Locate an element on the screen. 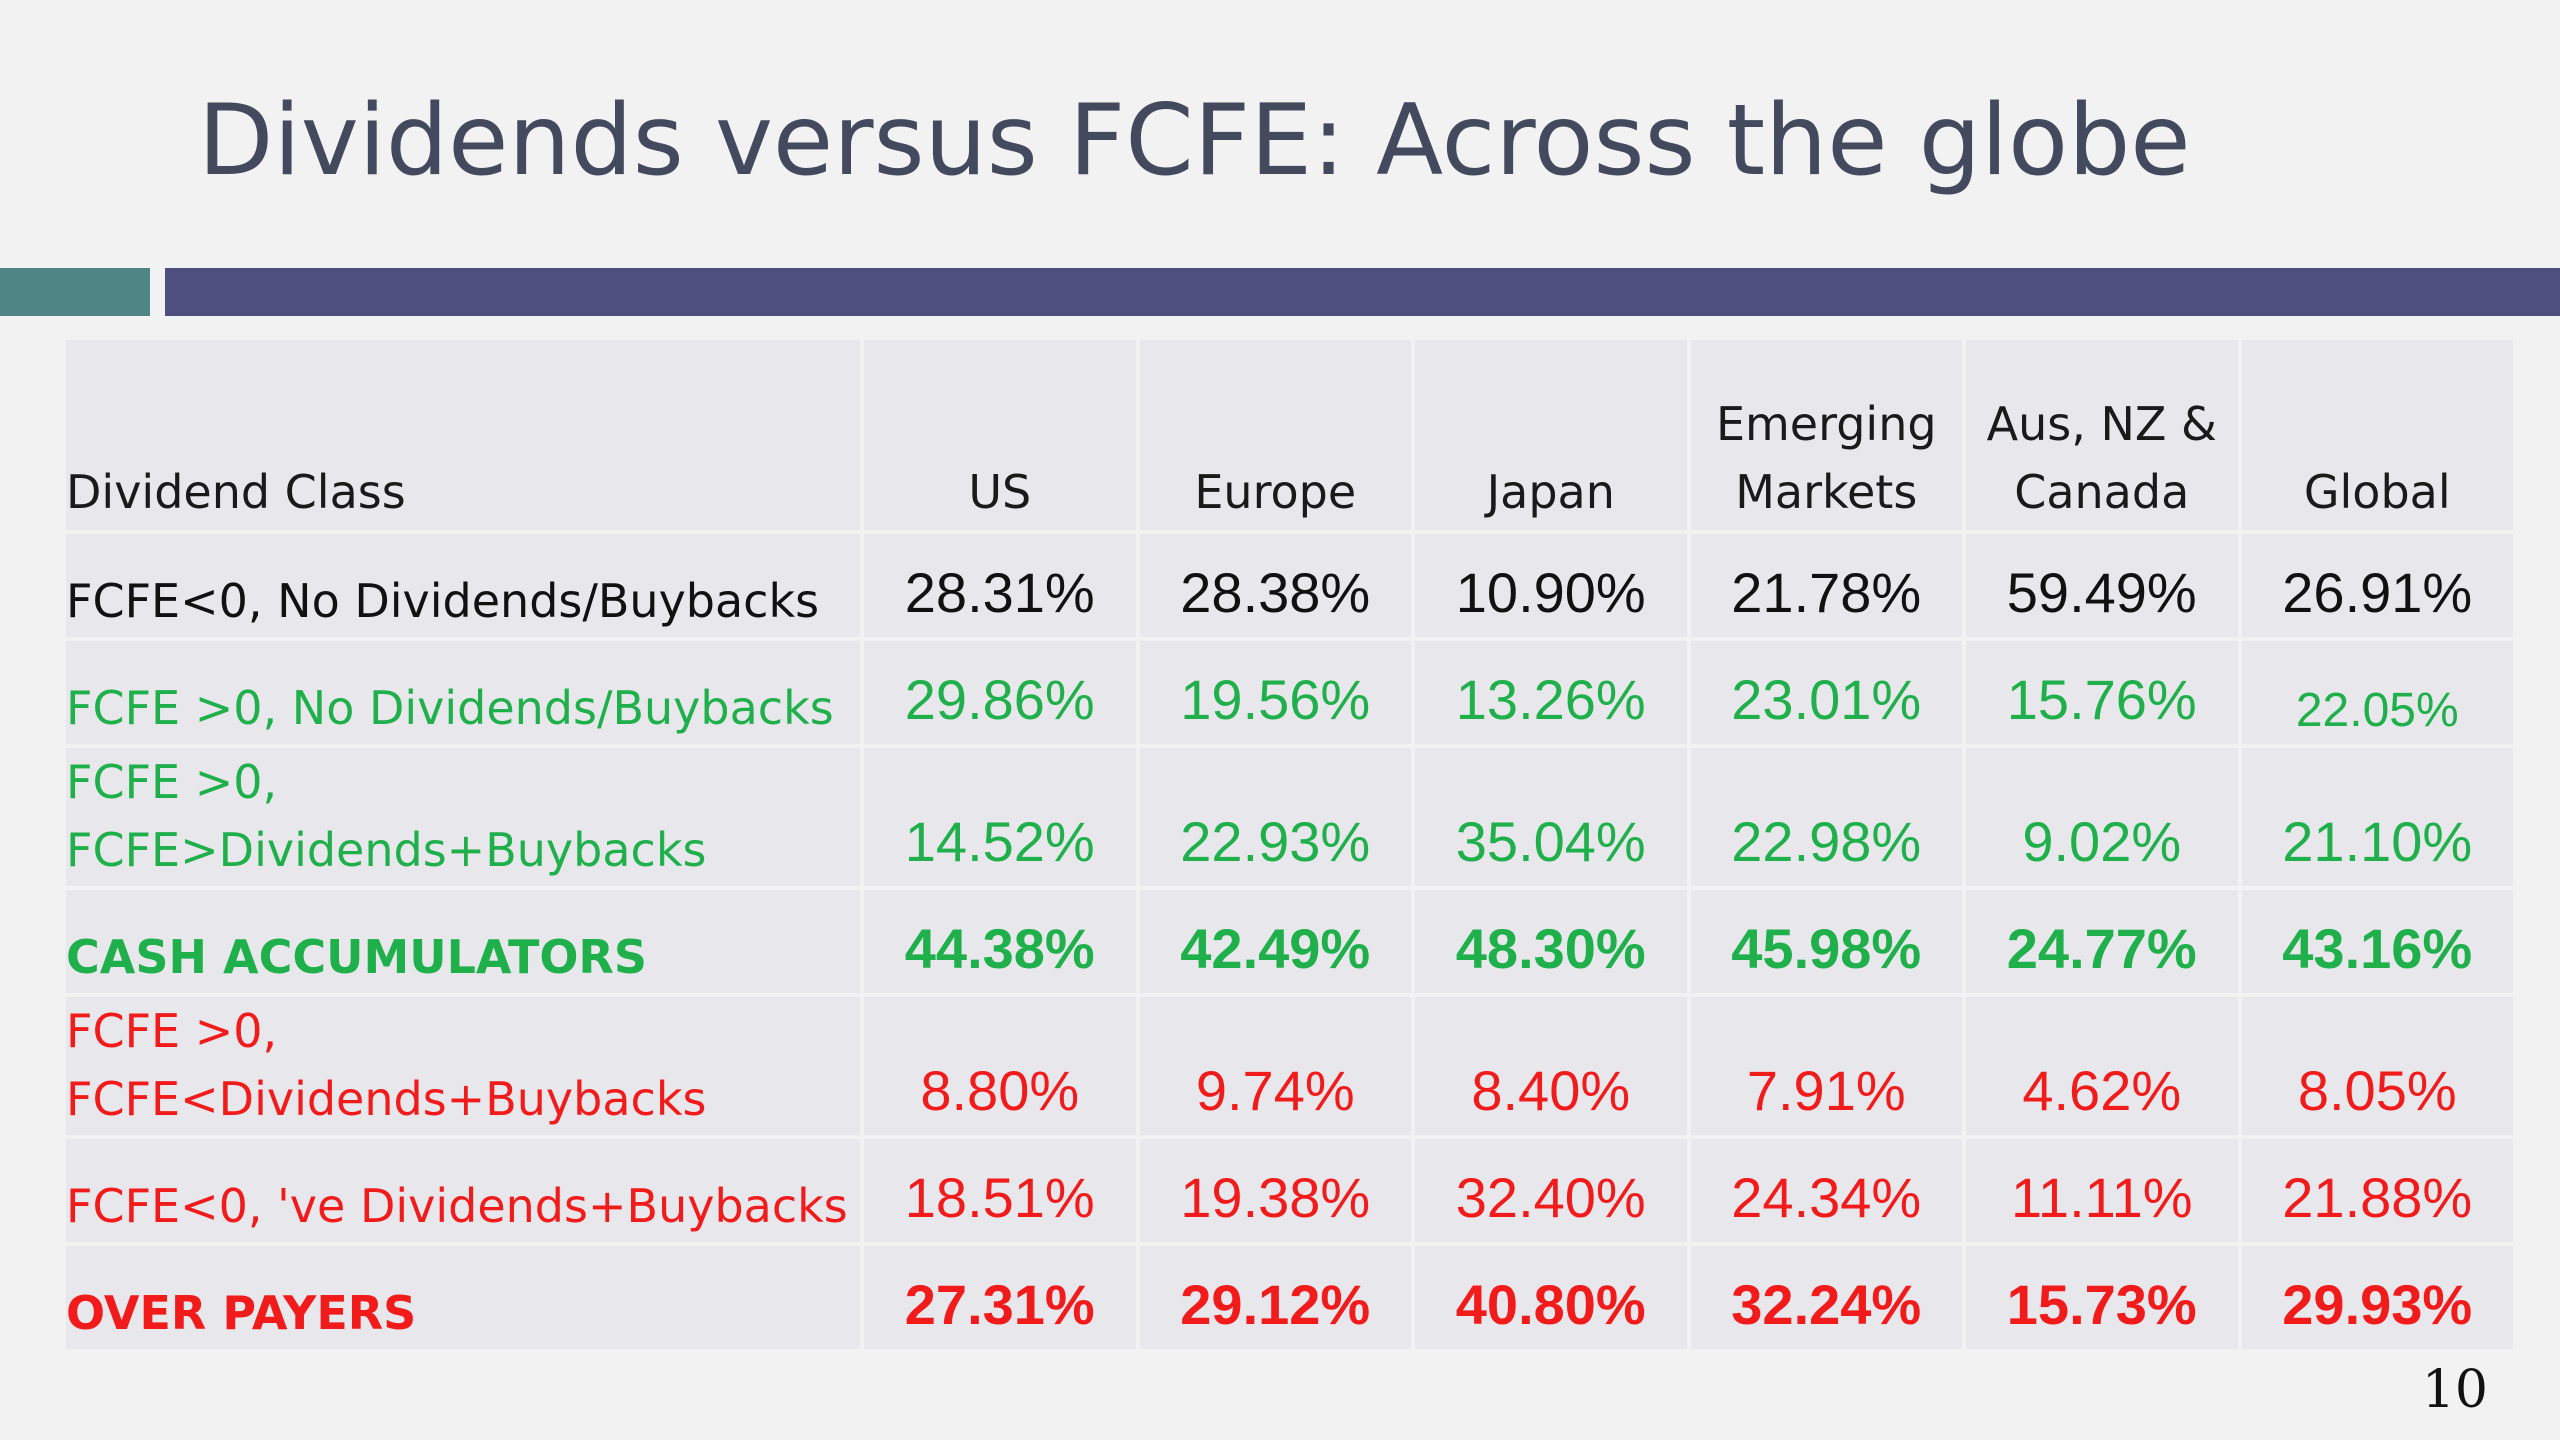 Image resolution: width=2560 pixels, height=1440 pixels. header-line: Global is located at coordinates (2377, 492).